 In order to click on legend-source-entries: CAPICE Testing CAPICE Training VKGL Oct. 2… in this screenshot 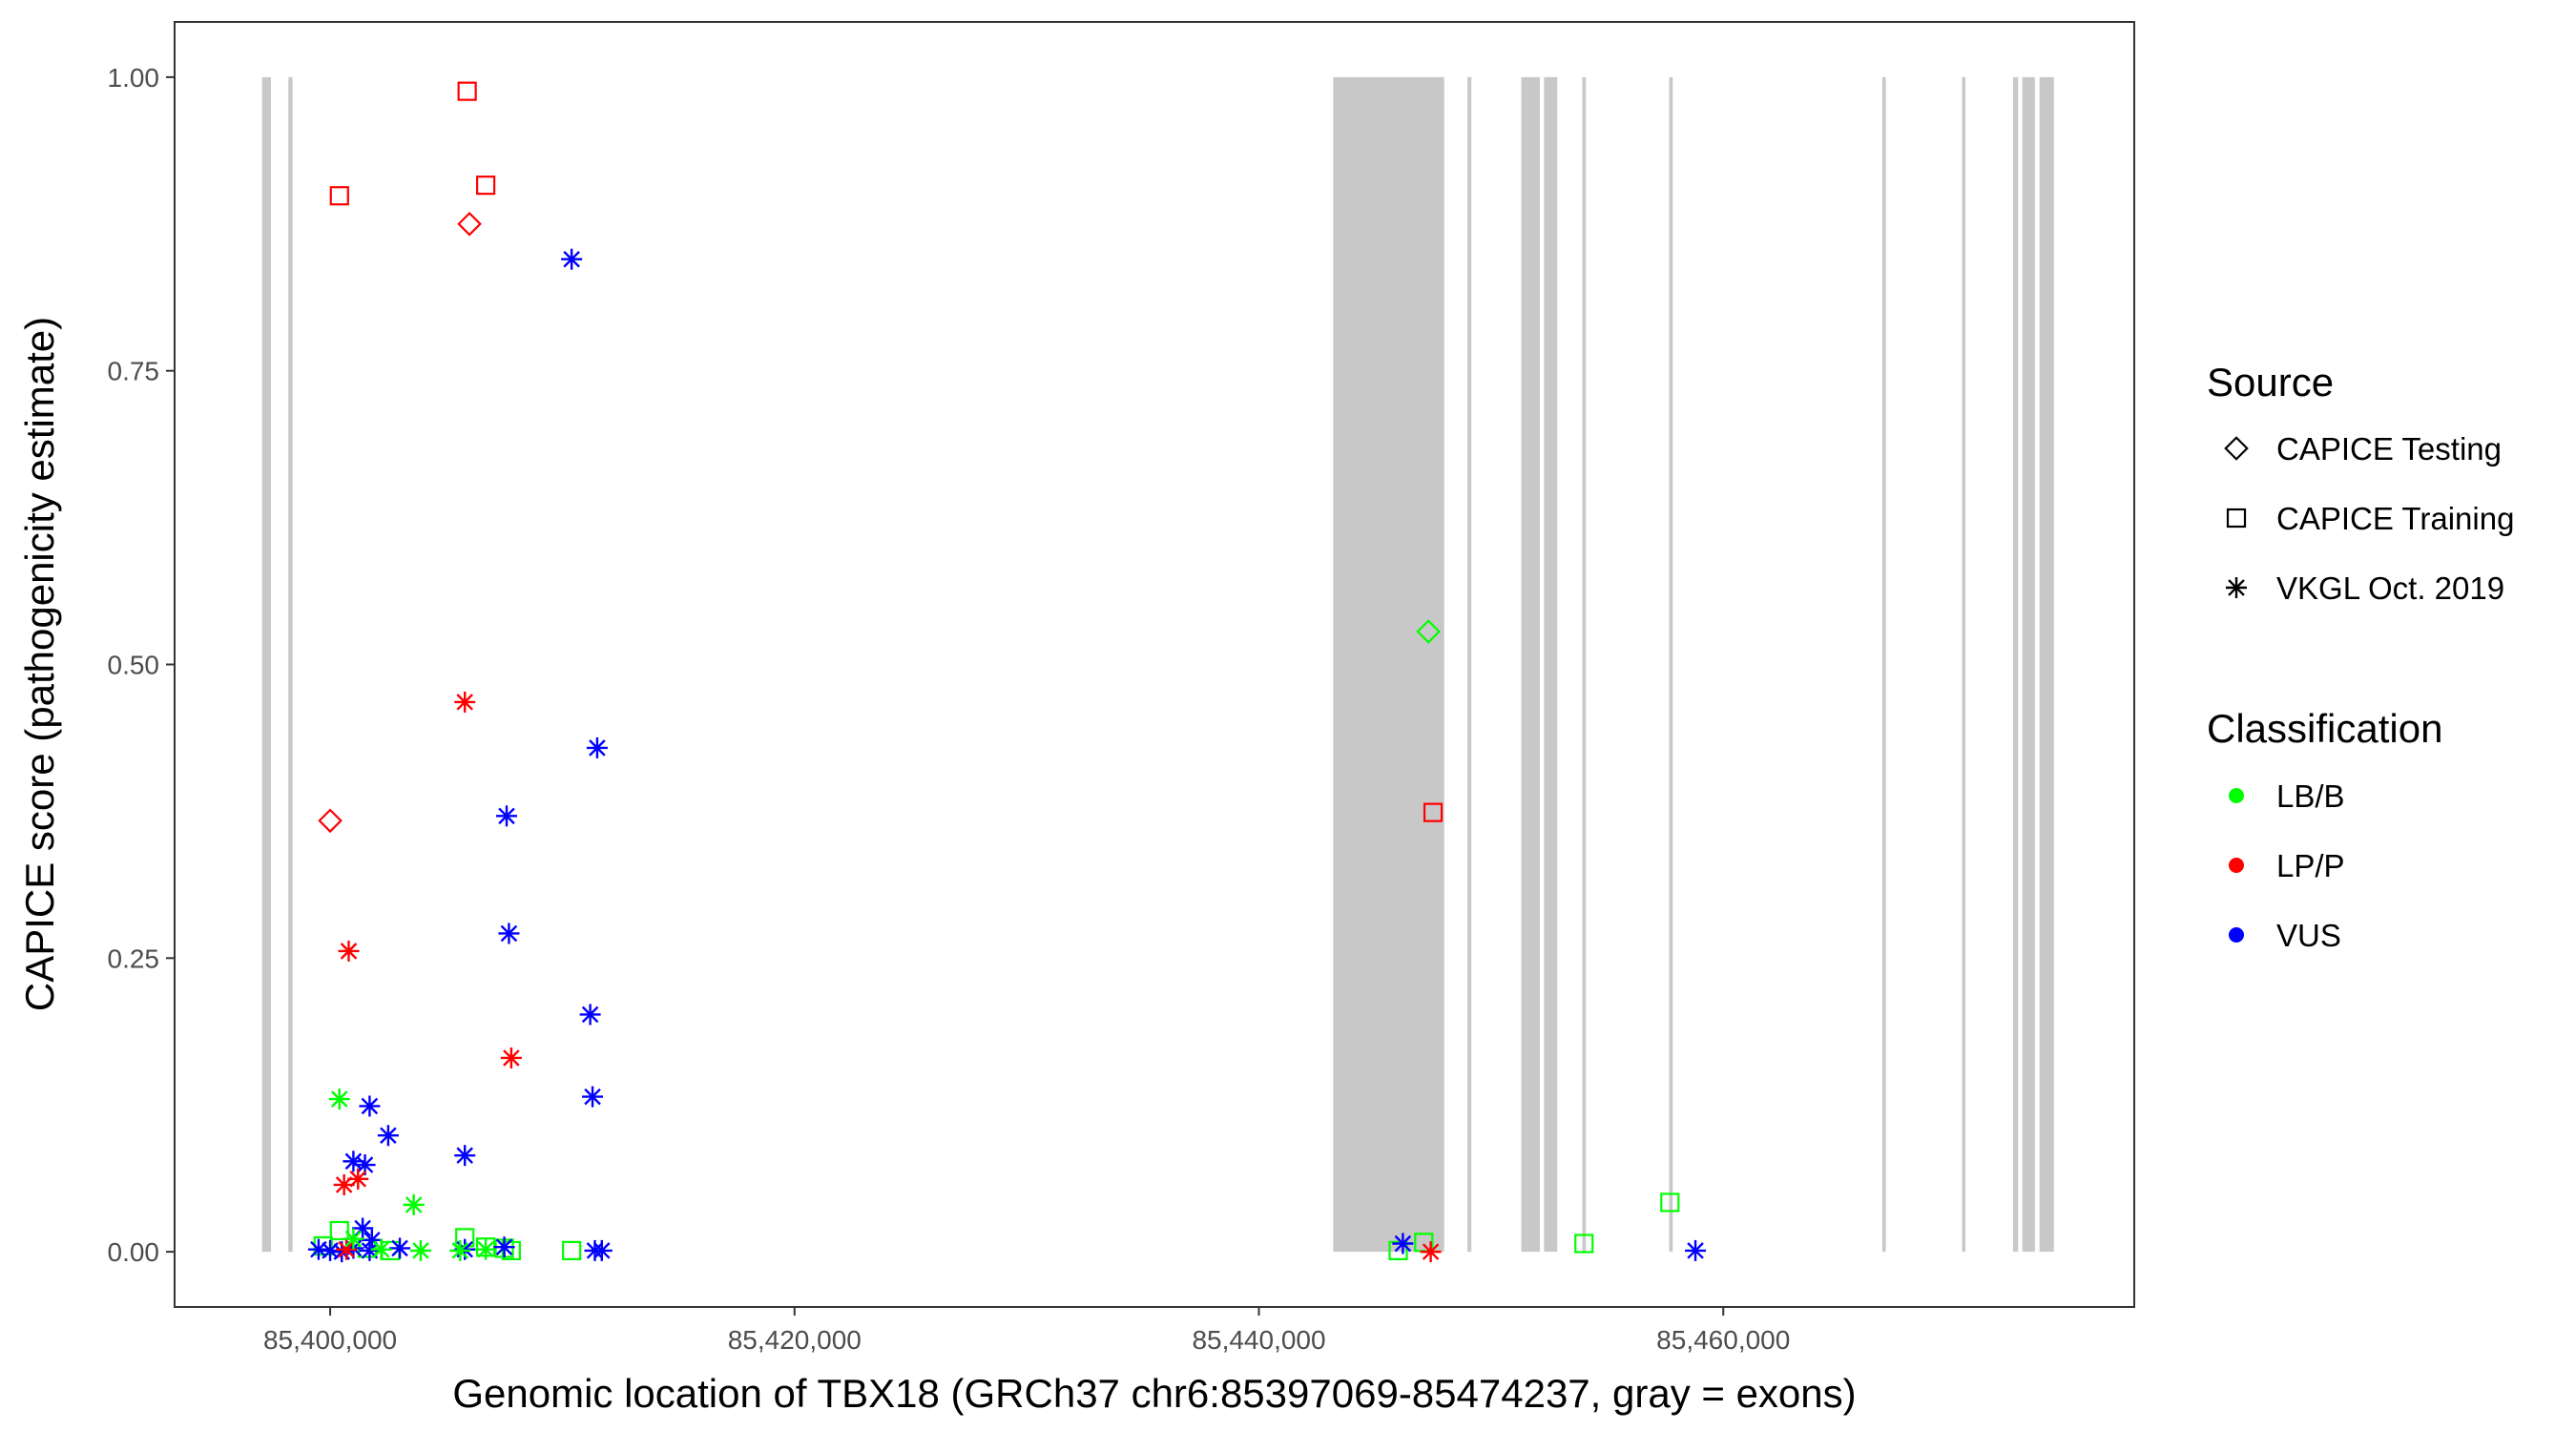, I will do `click(2369, 518)`.